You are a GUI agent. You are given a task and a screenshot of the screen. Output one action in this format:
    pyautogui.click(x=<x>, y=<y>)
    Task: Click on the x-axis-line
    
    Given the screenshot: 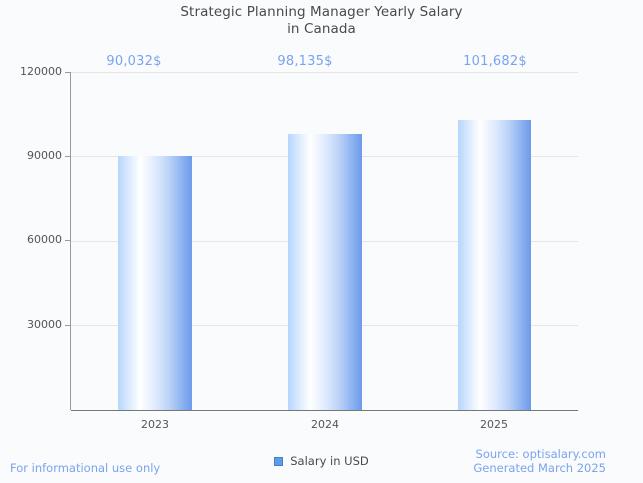 What is the action you would take?
    pyautogui.click(x=324, y=410)
    